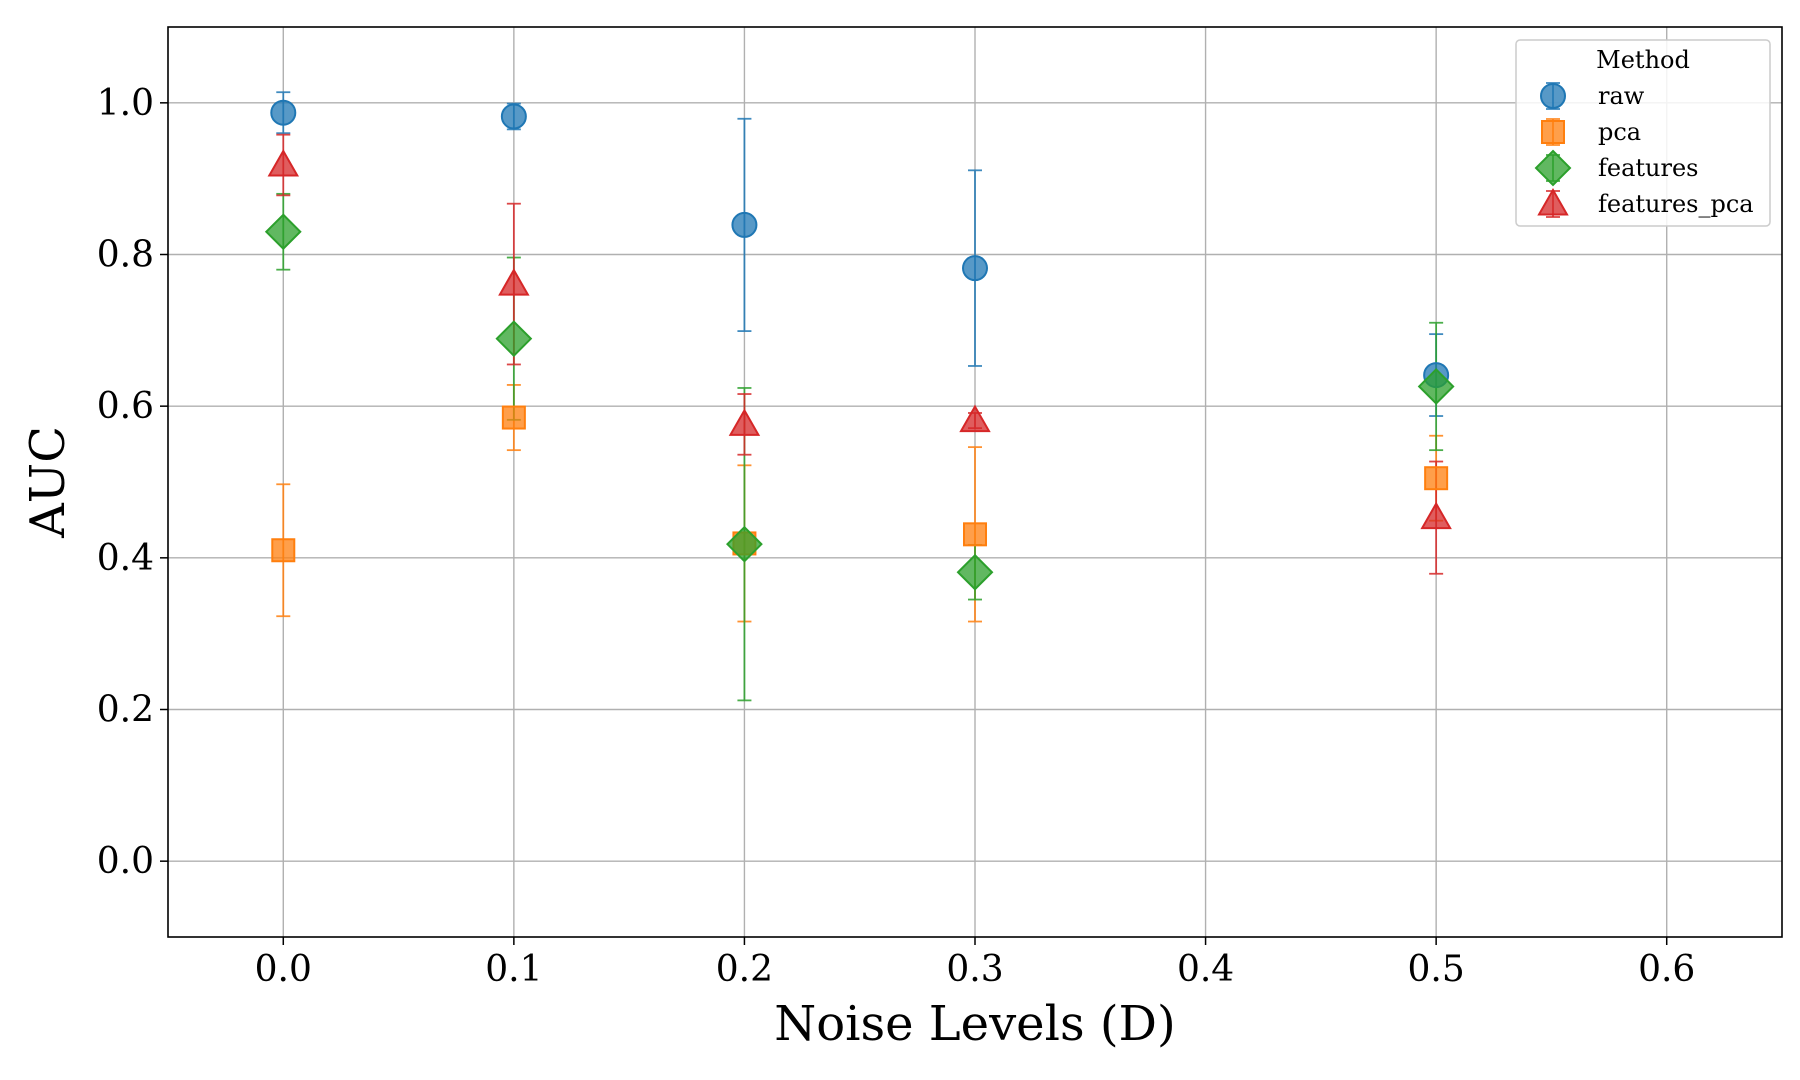 The height and width of the screenshot is (1080, 1800). What do you see at coordinates (974, 969) in the screenshot?
I see `x-tick-label: 0.3` at bounding box center [974, 969].